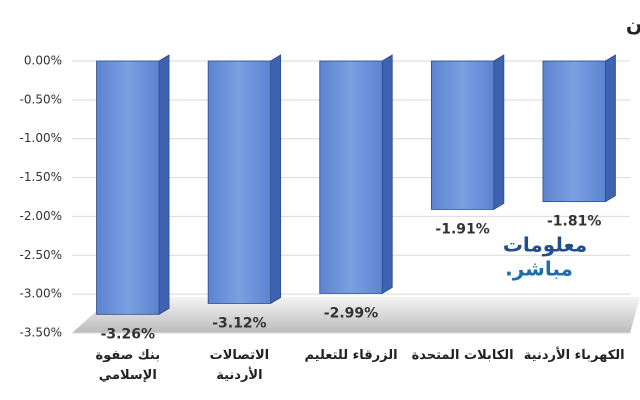  I want to click on value-label: -3.26%, so click(128, 334).